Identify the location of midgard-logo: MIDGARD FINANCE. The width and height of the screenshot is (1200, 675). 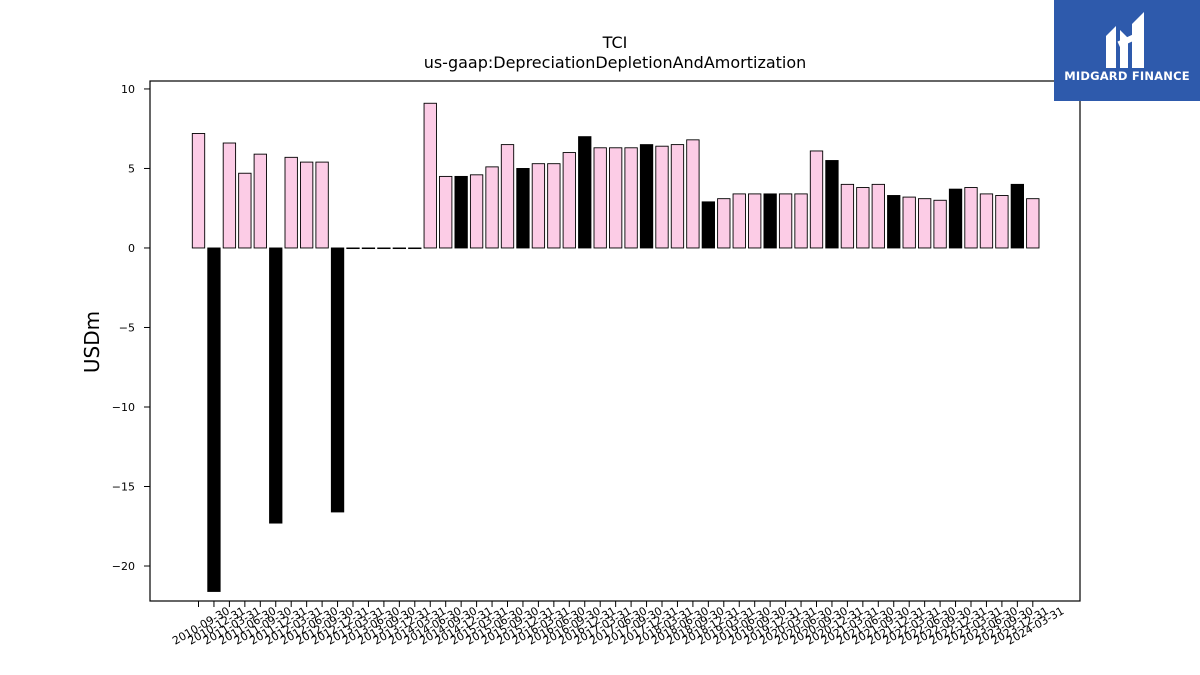
(1127, 50).